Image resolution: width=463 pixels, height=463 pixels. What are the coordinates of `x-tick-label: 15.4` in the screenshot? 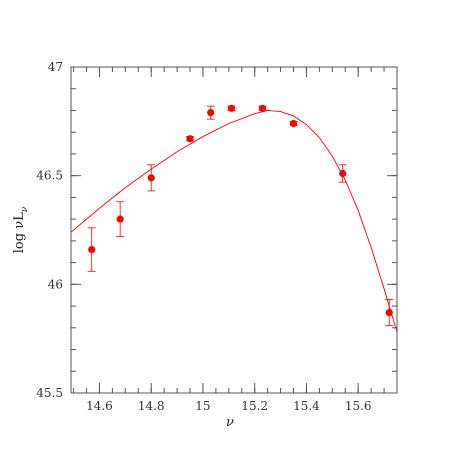 It's located at (306, 406).